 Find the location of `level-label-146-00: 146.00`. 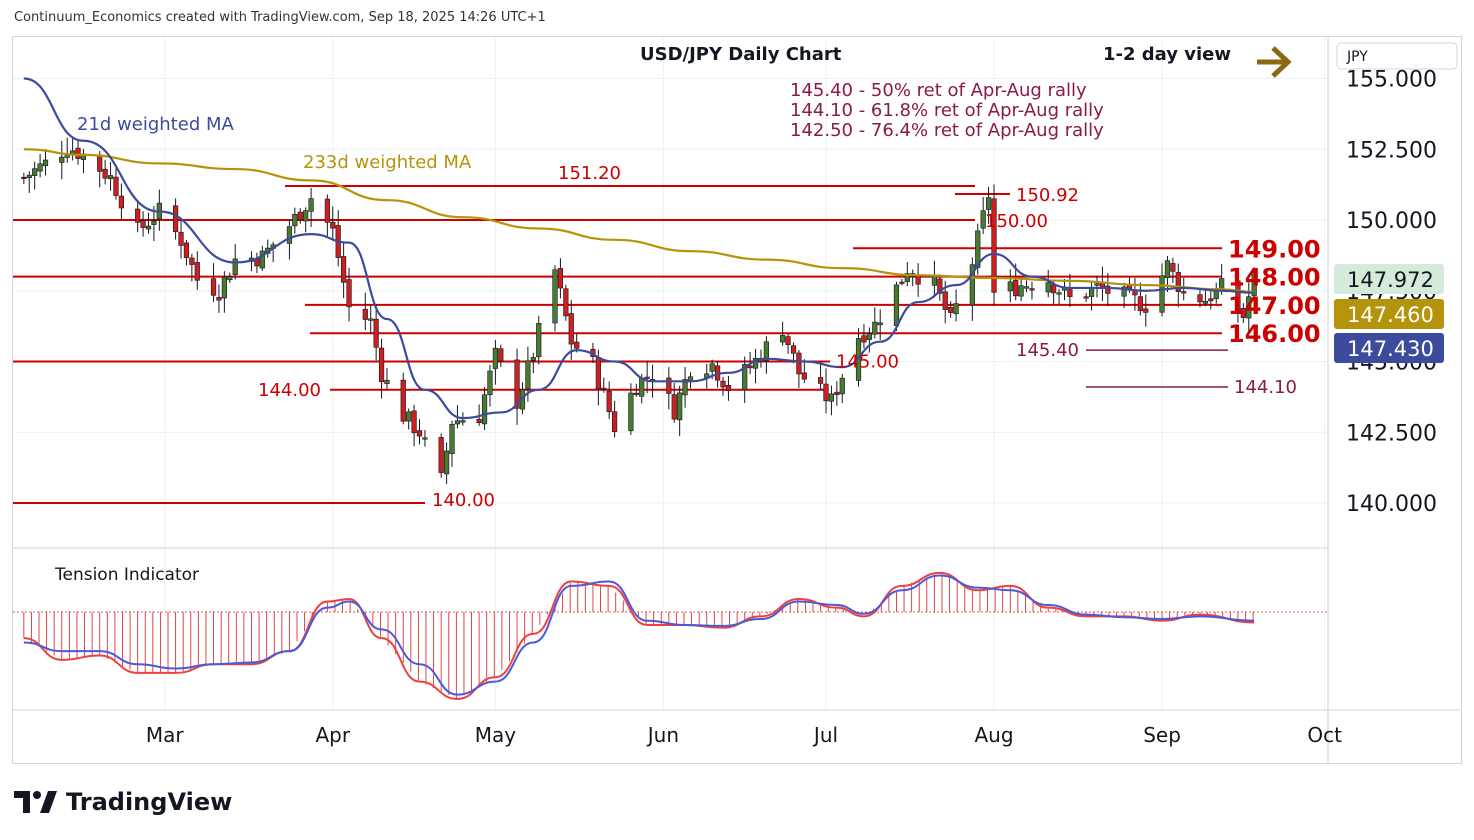

level-label-146-00: 146.00 is located at coordinates (1274, 334).